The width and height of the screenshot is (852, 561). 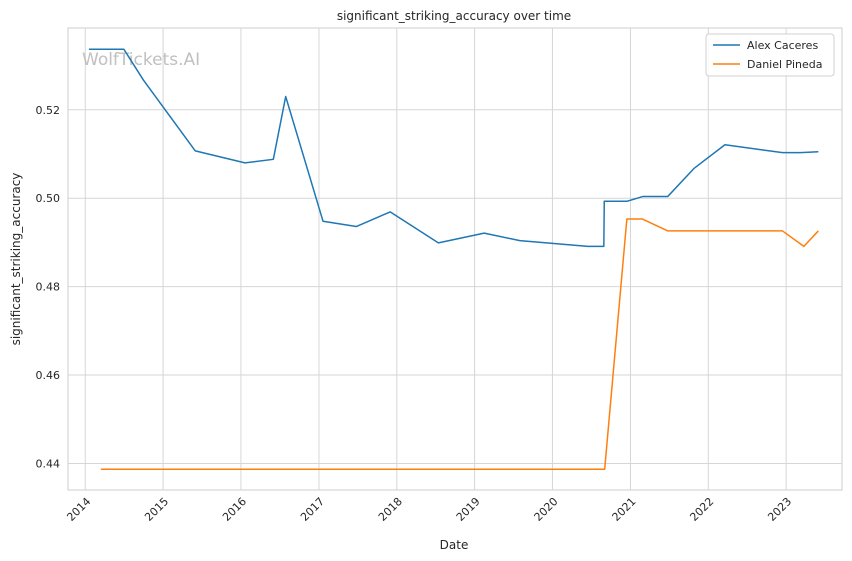 What do you see at coordinates (48, 198) in the screenshot?
I see `y-tick-label: 0.50` at bounding box center [48, 198].